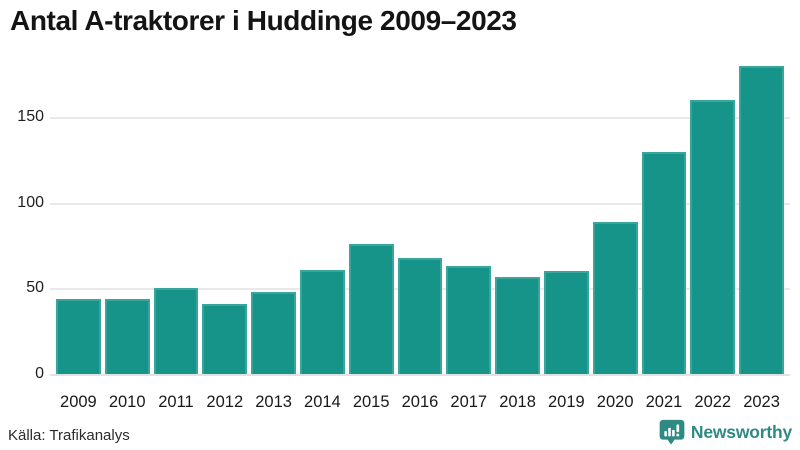 Image resolution: width=800 pixels, height=450 pixels. Describe the element at coordinates (517, 325) in the screenshot. I see `bar-2018` at that location.